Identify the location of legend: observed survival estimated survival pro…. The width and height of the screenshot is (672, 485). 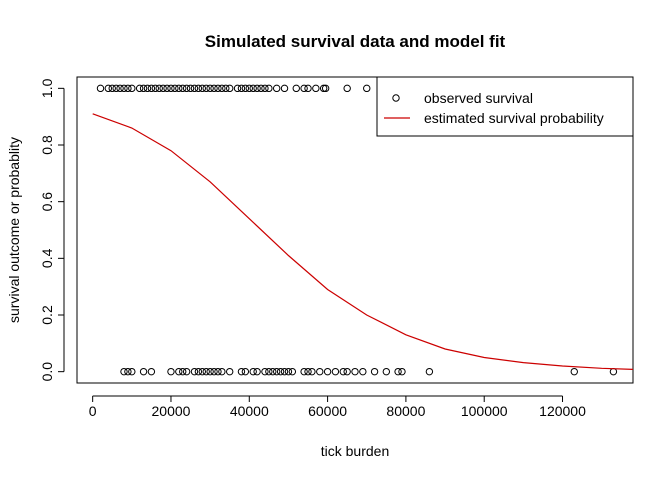
(505, 106).